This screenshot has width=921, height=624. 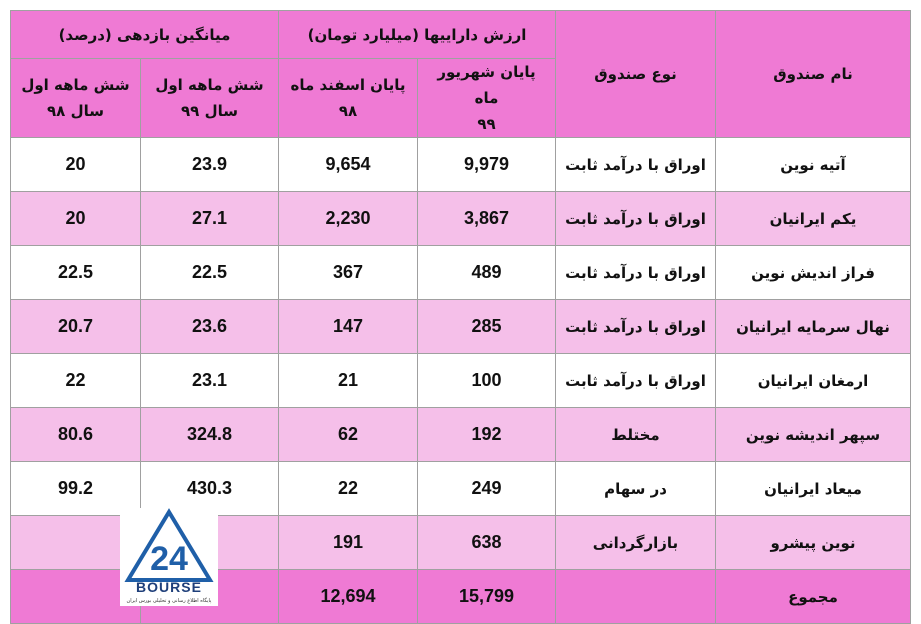 I want to click on table-cell: نوین پیشرو, so click(x=813, y=542).